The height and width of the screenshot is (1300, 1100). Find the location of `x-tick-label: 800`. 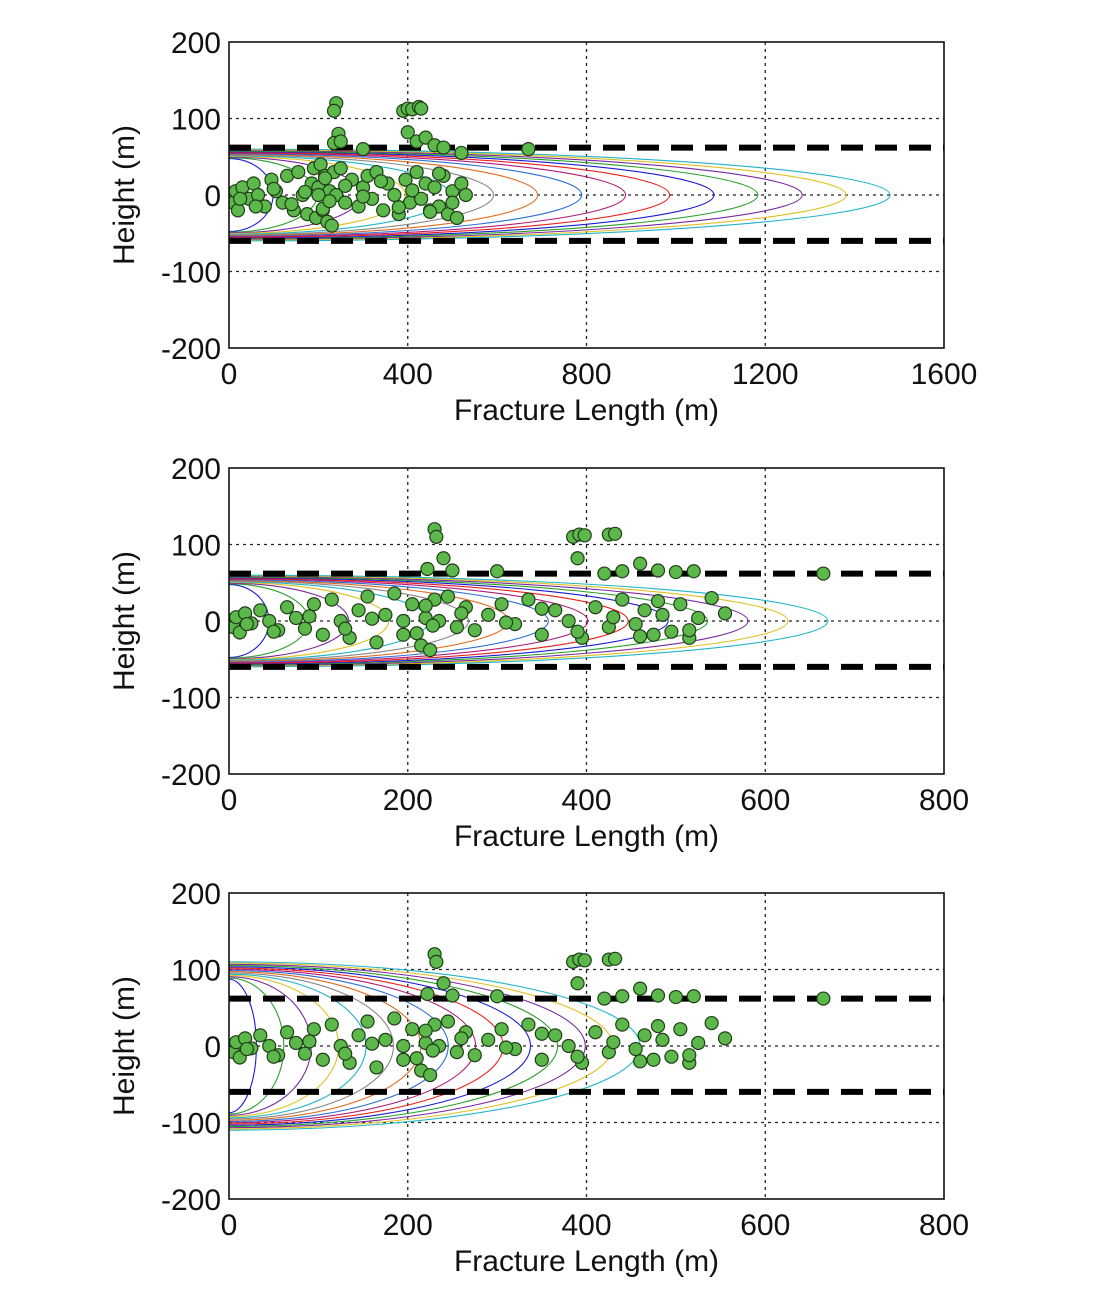

x-tick-label: 800 is located at coordinates (944, 800).